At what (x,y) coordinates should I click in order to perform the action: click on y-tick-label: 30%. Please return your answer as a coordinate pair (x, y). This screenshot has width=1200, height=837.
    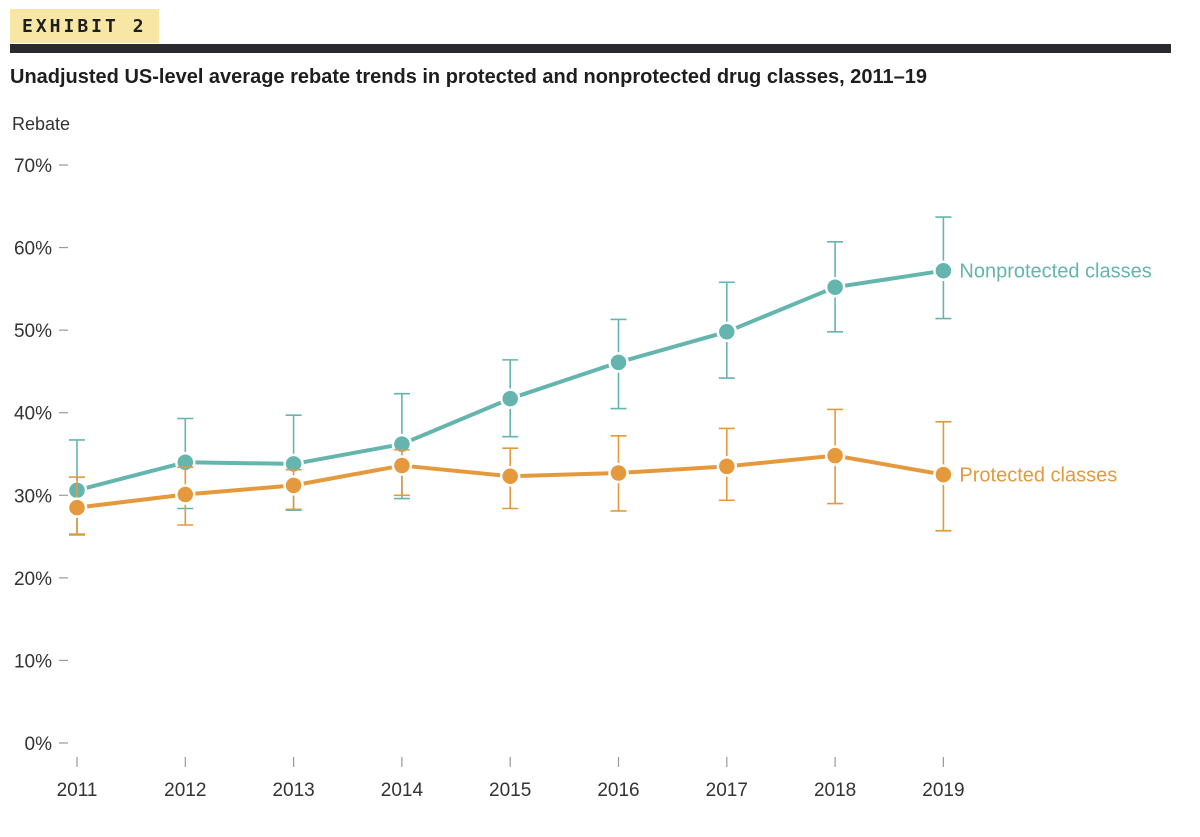
    Looking at the image, I should click on (33, 496).